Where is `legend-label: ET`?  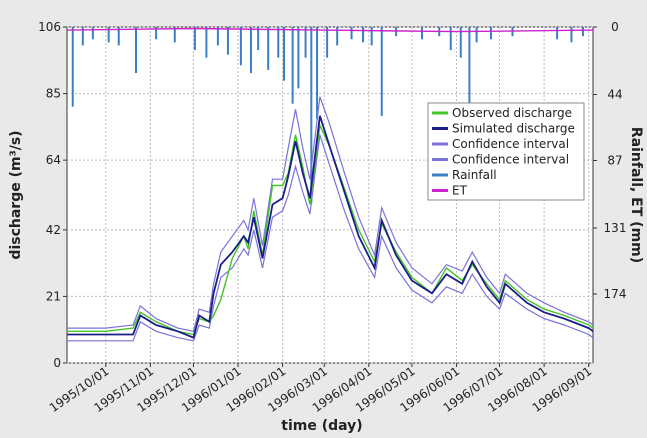 legend-label: ET is located at coordinates (460, 191).